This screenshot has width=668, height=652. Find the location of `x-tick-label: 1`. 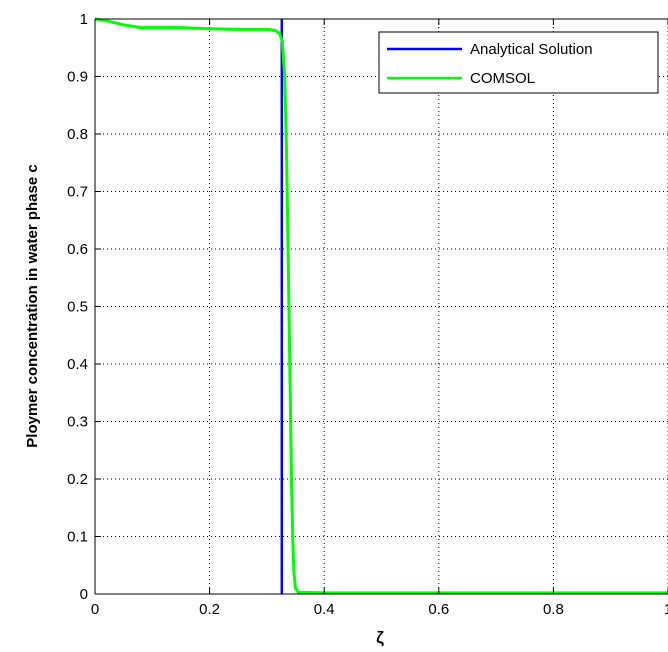

x-tick-label: 1 is located at coordinates (666, 609).